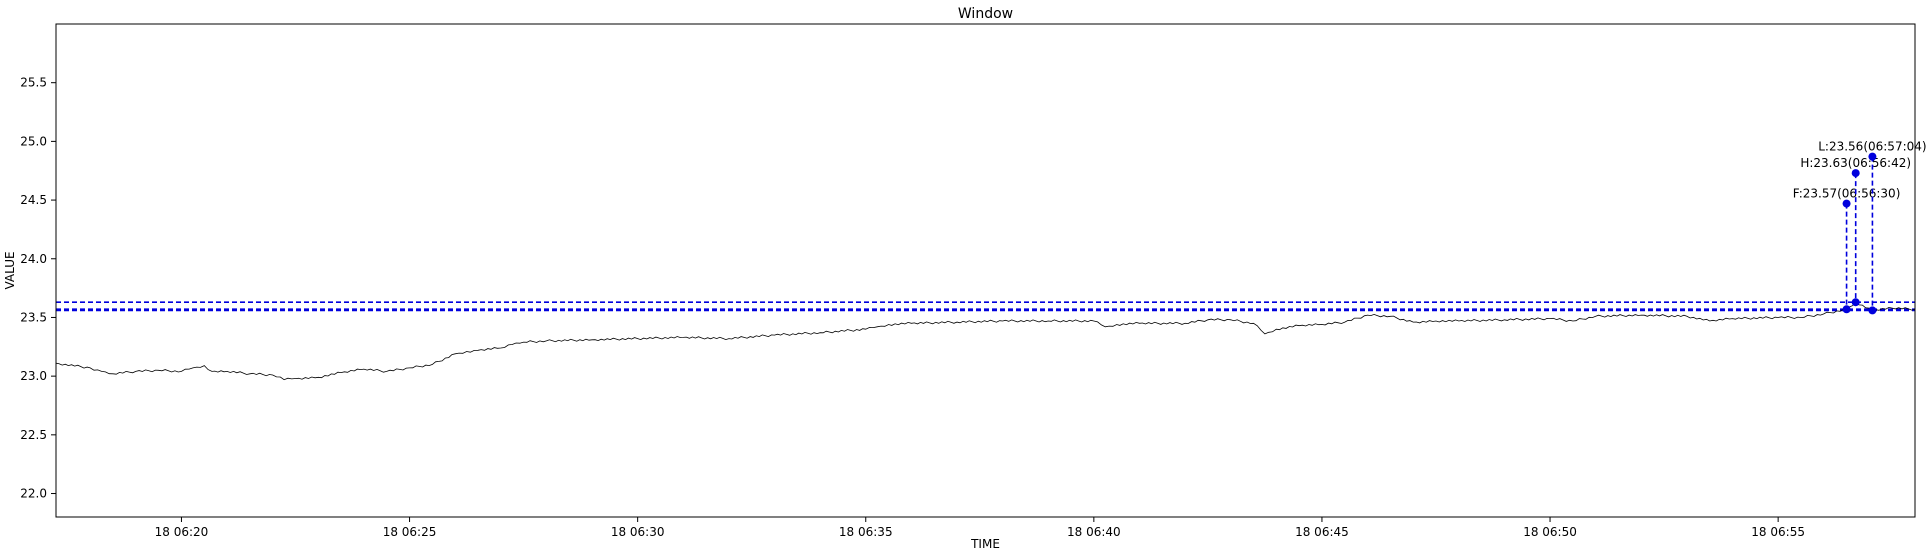 The height and width of the screenshot is (557, 1928). I want to click on x-tick-label: 18 06:55, so click(1778, 532).